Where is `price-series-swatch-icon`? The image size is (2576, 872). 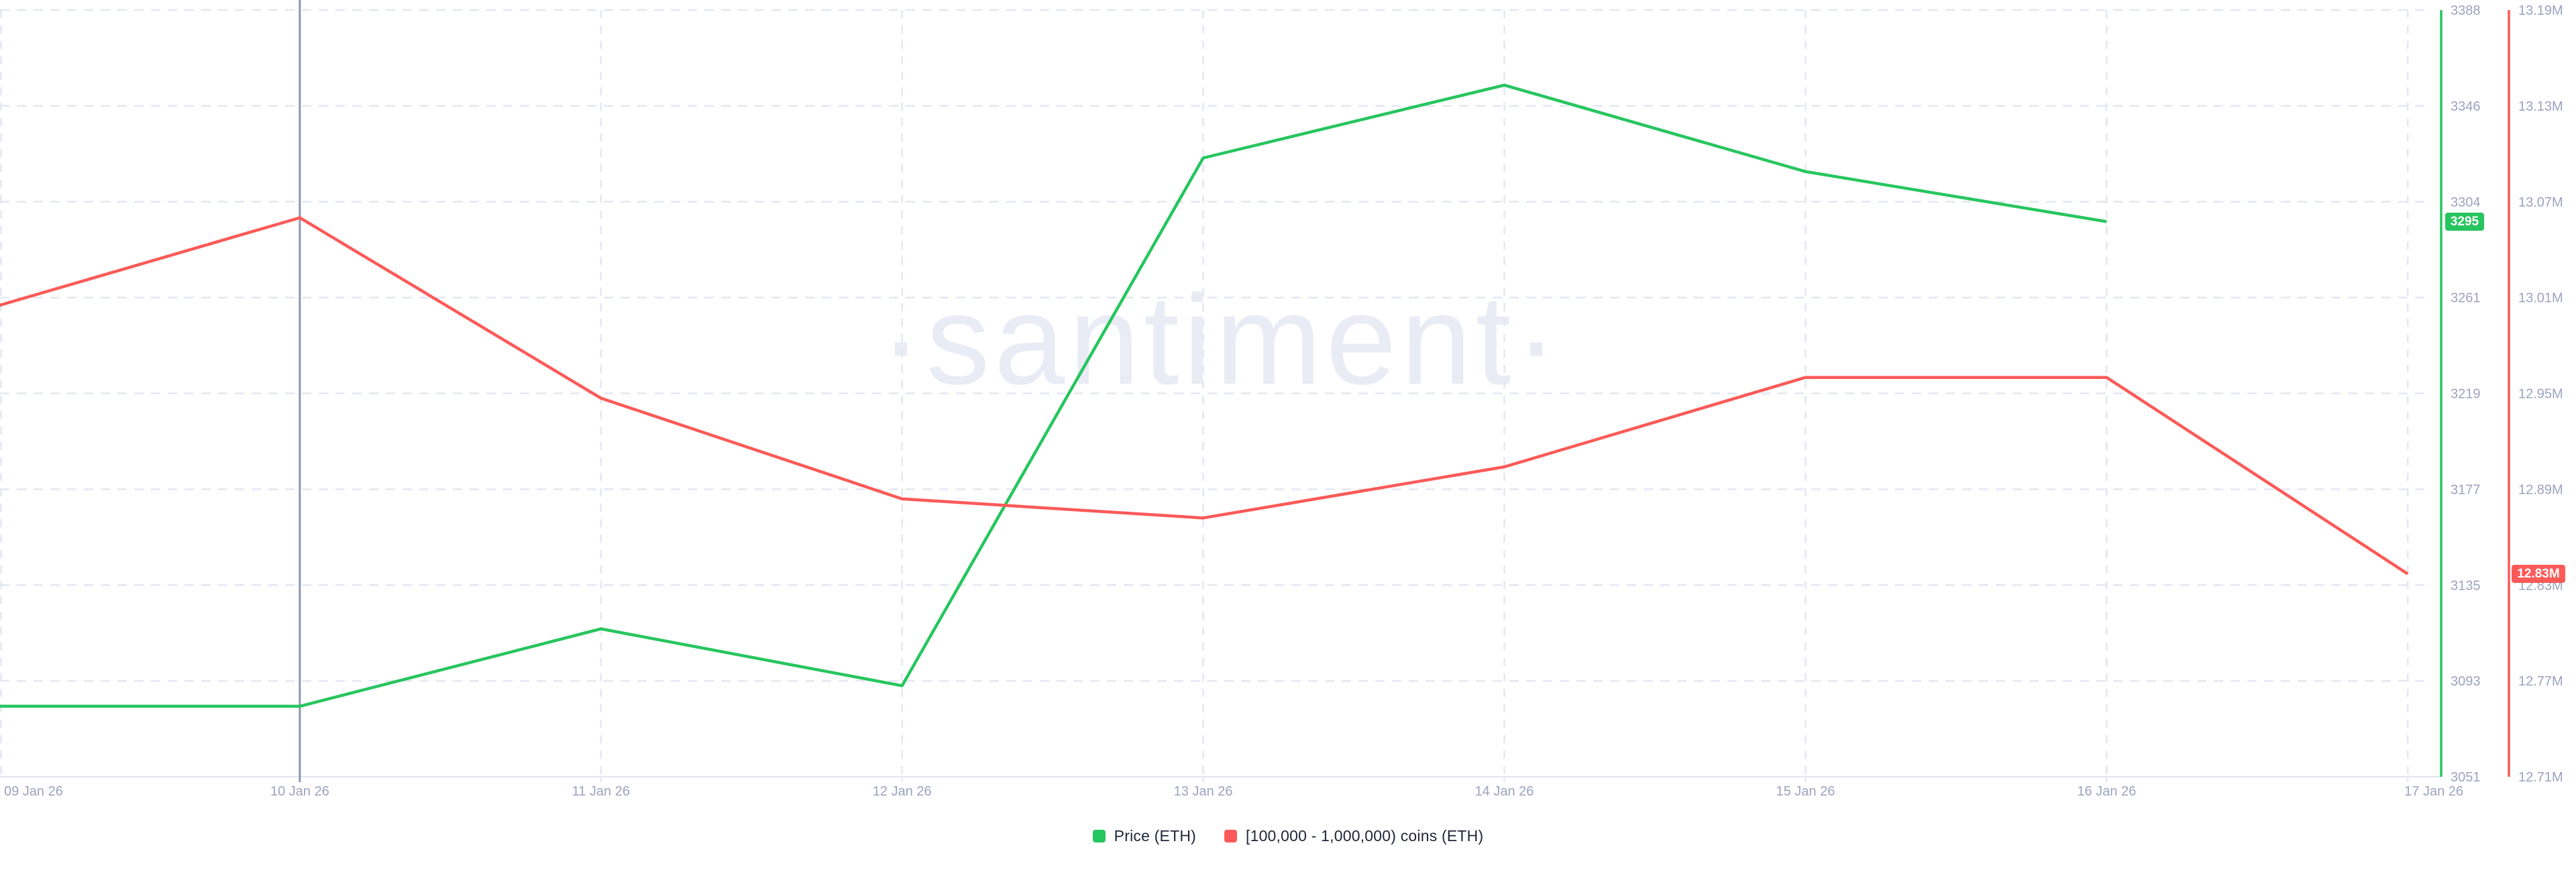
price-series-swatch-icon is located at coordinates (1099, 836).